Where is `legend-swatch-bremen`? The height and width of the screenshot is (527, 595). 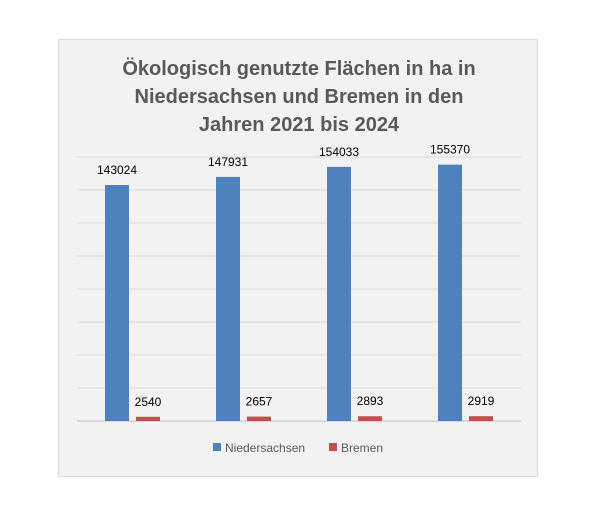 legend-swatch-bremen is located at coordinates (333, 447).